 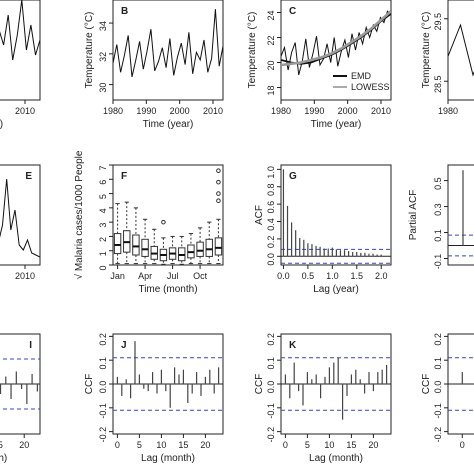 What do you see at coordinates (293, 176) in the screenshot?
I see `panel-letter: G` at bounding box center [293, 176].